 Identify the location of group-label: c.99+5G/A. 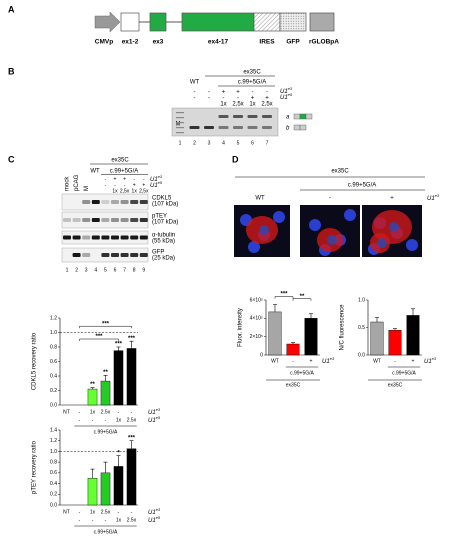
(106, 432).